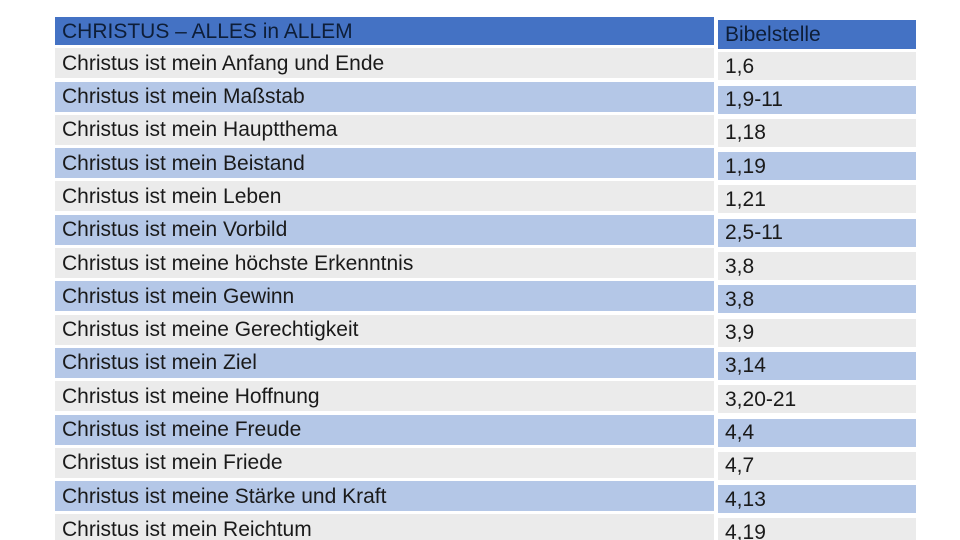  I want to click on table-row: 4,7, so click(817, 465).